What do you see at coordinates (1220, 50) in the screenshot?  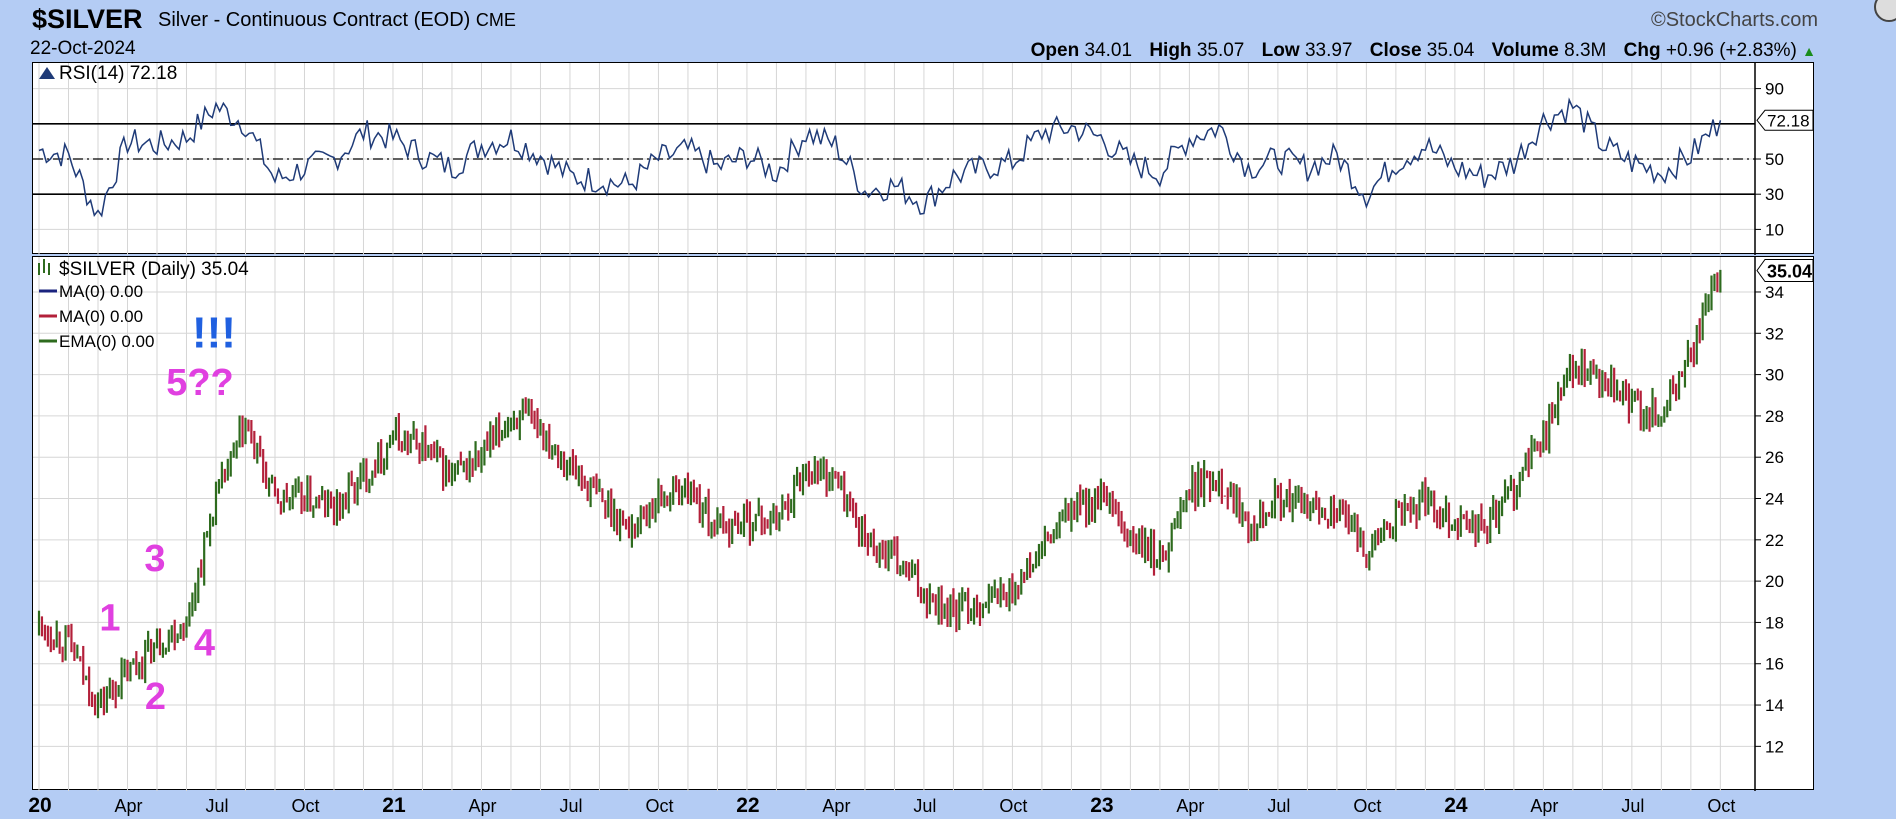 I see `high-value: 35.07` at bounding box center [1220, 50].